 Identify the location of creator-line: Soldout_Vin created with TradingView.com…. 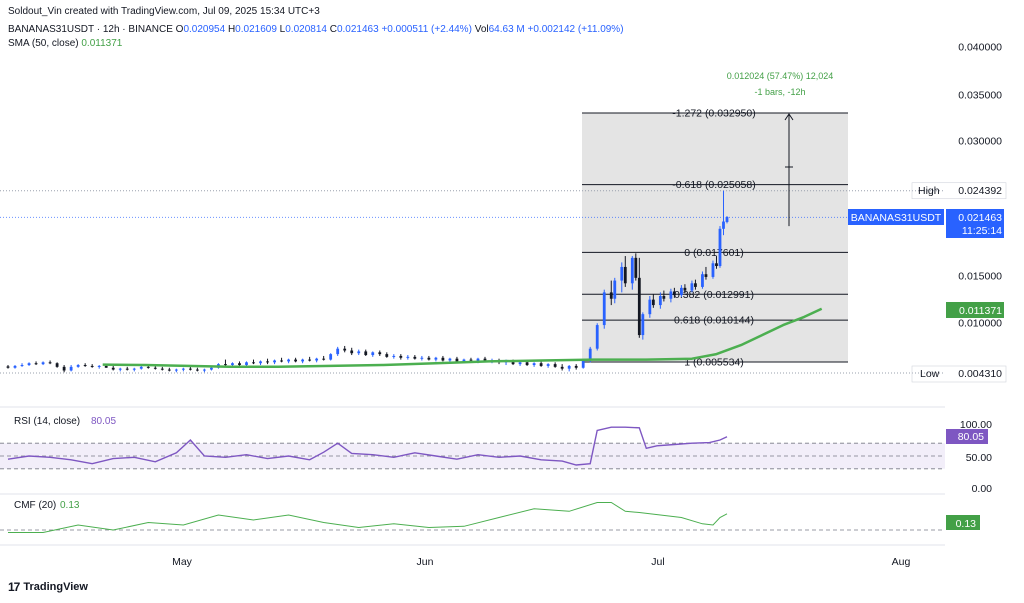
(164, 11).